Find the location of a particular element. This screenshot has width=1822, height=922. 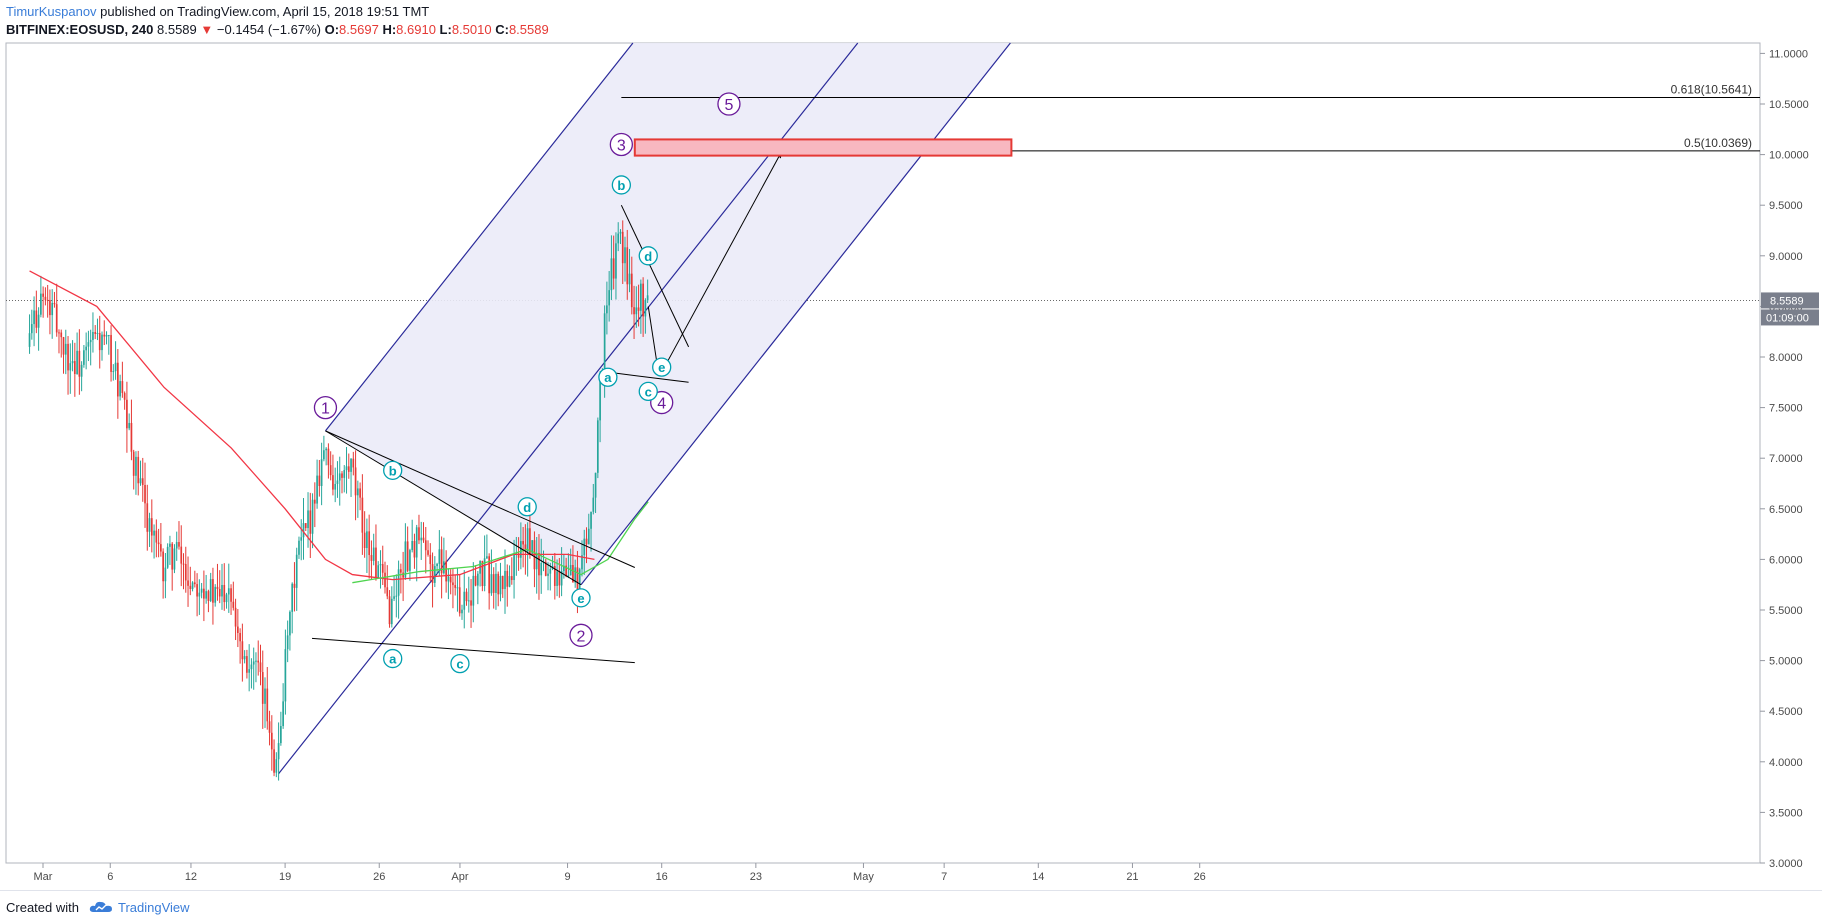

close-value: 8.5589 is located at coordinates (528, 29).